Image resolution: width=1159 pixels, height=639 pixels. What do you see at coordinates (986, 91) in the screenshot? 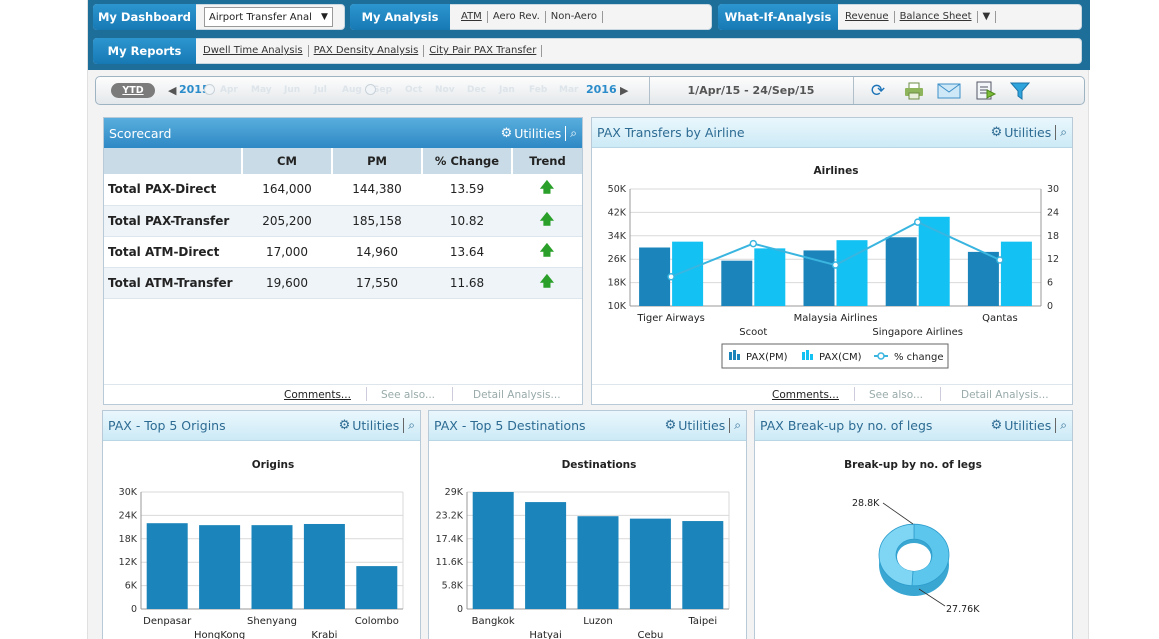
I see `export-icon` at bounding box center [986, 91].